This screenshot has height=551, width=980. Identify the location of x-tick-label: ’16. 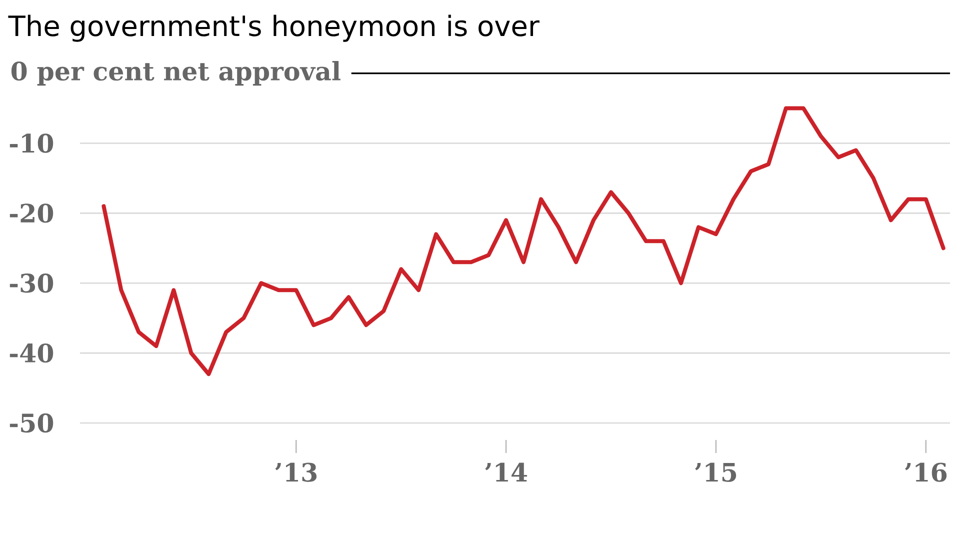
(926, 472).